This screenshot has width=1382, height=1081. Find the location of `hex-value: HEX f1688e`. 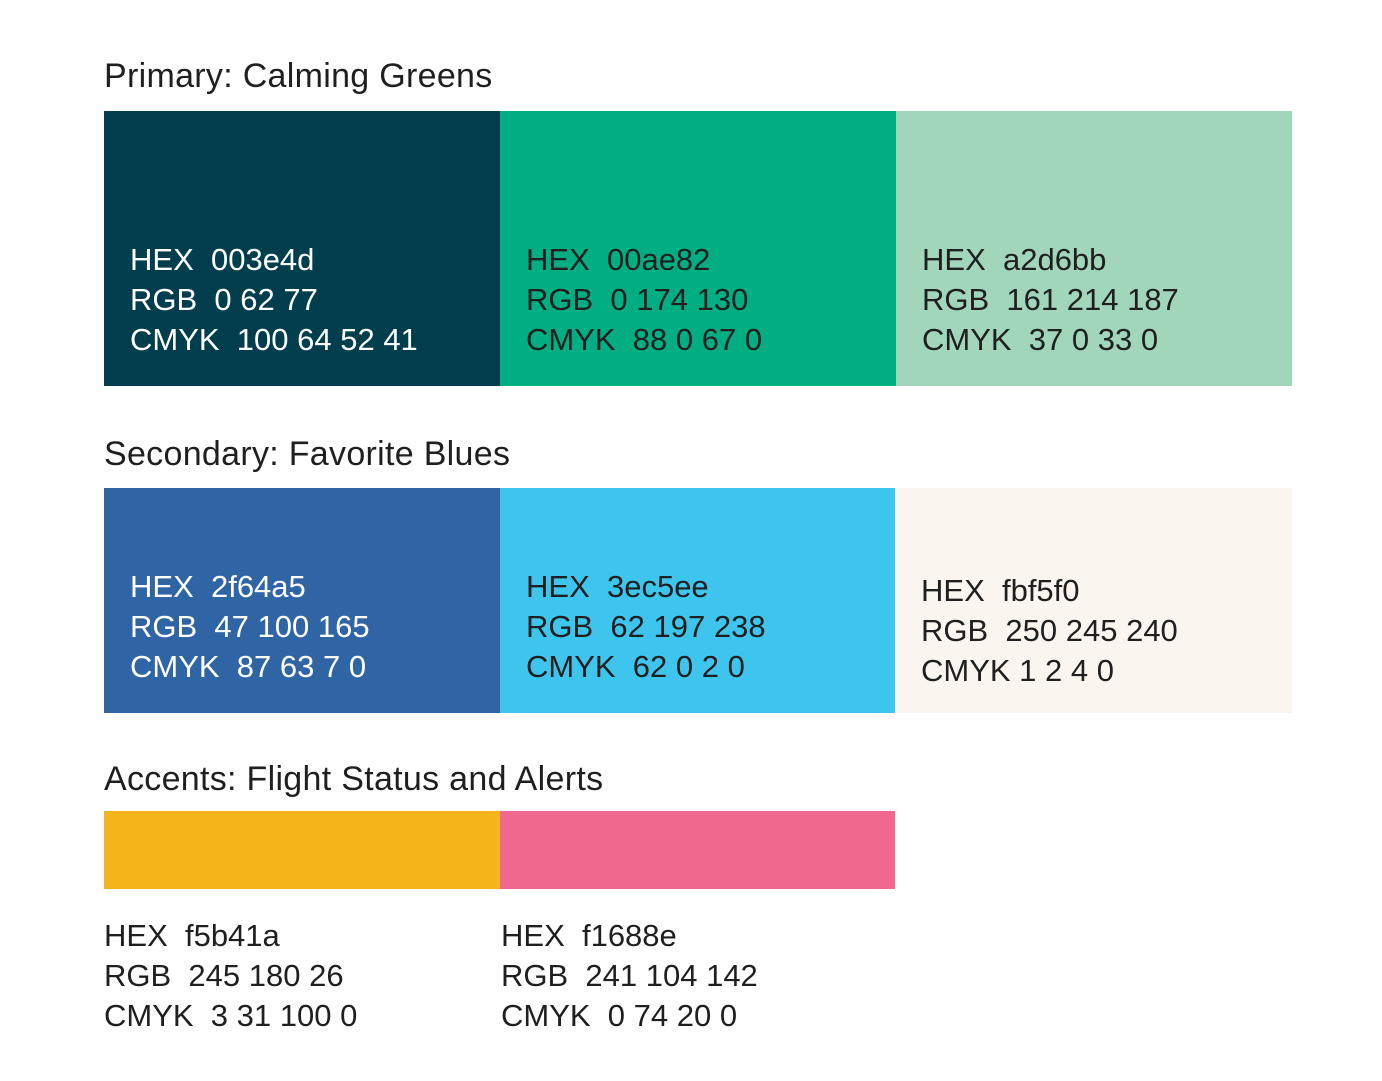

hex-value: HEX f1688e is located at coordinates (589, 935).